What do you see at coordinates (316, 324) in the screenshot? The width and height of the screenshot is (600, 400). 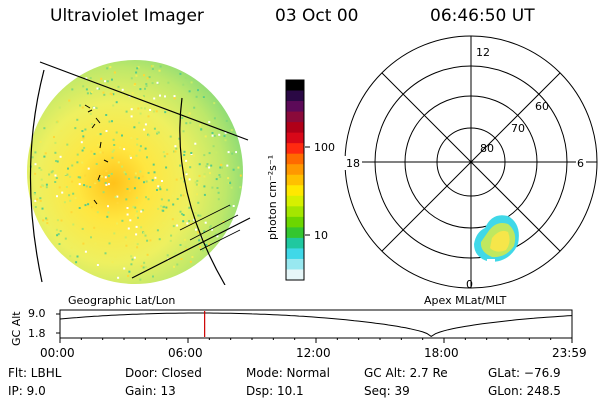 I see `altitude-curve` at bounding box center [316, 324].